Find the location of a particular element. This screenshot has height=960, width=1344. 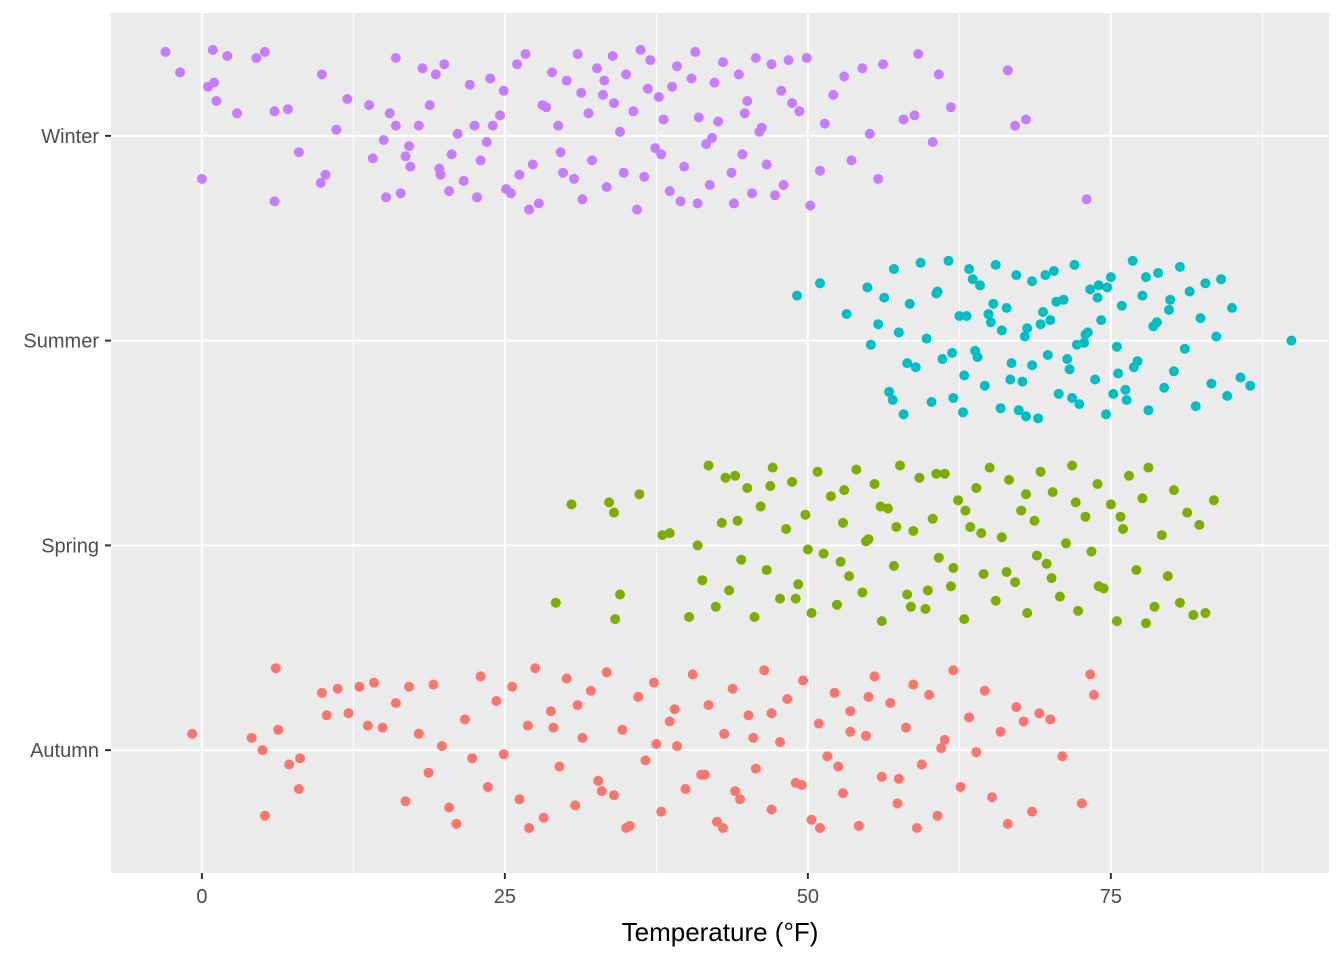

x-tick-label: 50 is located at coordinates (808, 897).